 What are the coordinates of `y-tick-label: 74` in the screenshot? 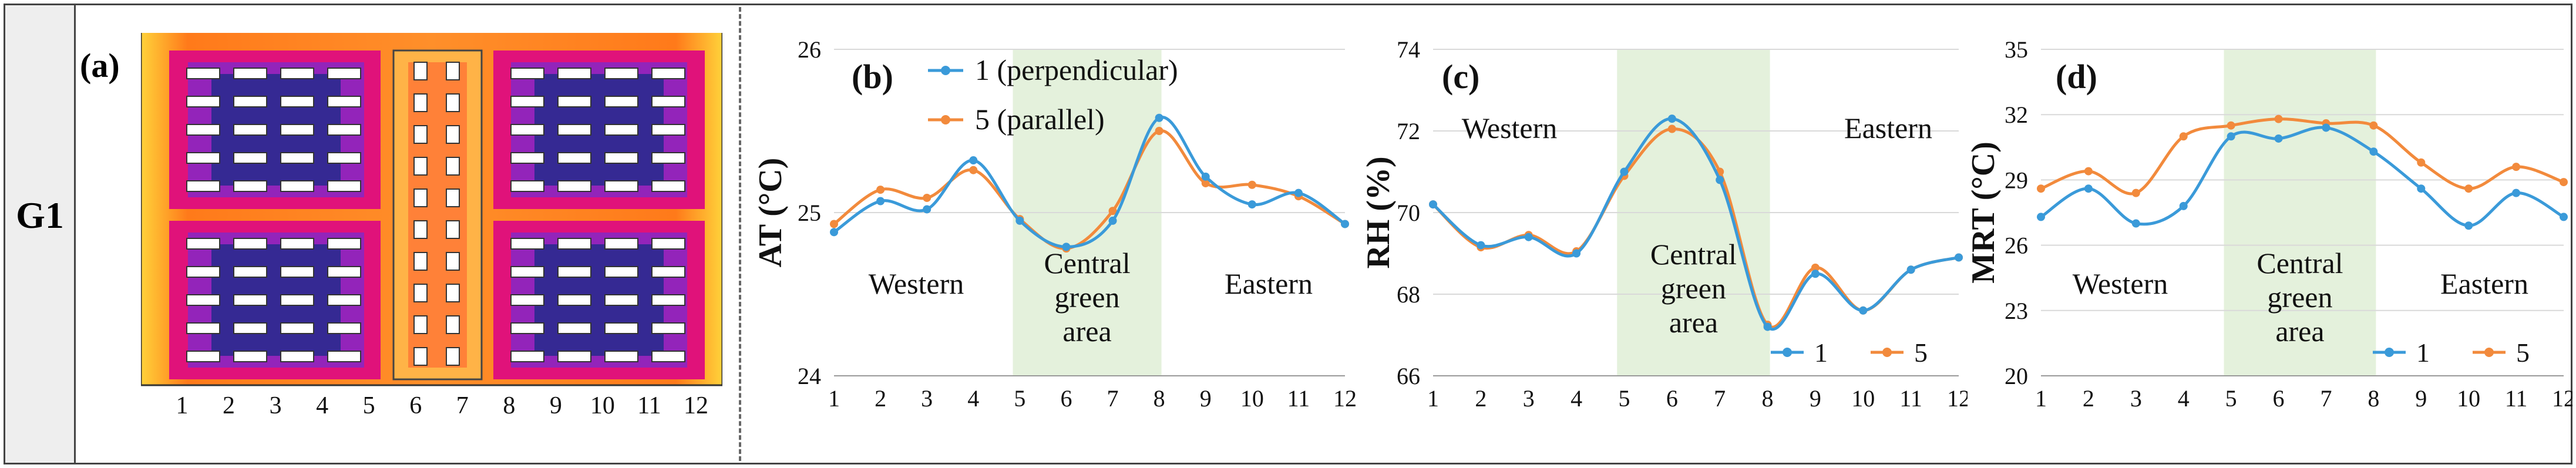 It's located at (1408, 49).